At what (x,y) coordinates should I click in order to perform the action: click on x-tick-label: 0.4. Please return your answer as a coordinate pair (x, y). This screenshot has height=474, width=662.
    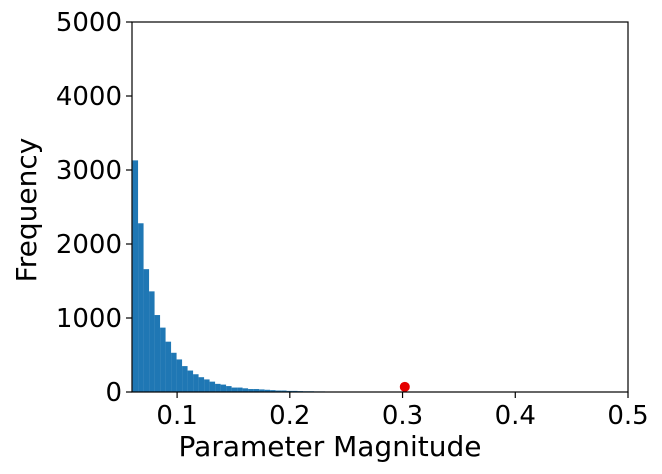
    Looking at the image, I should click on (515, 416).